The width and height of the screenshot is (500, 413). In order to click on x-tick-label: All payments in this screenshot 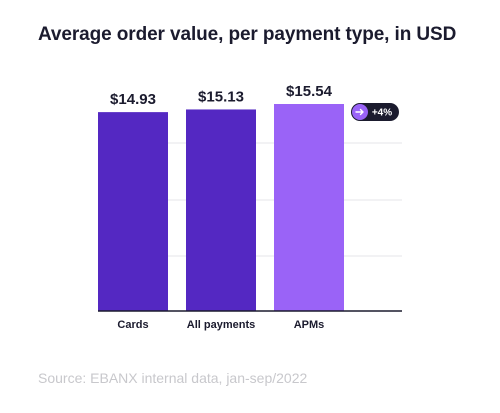, I will do `click(221, 325)`.